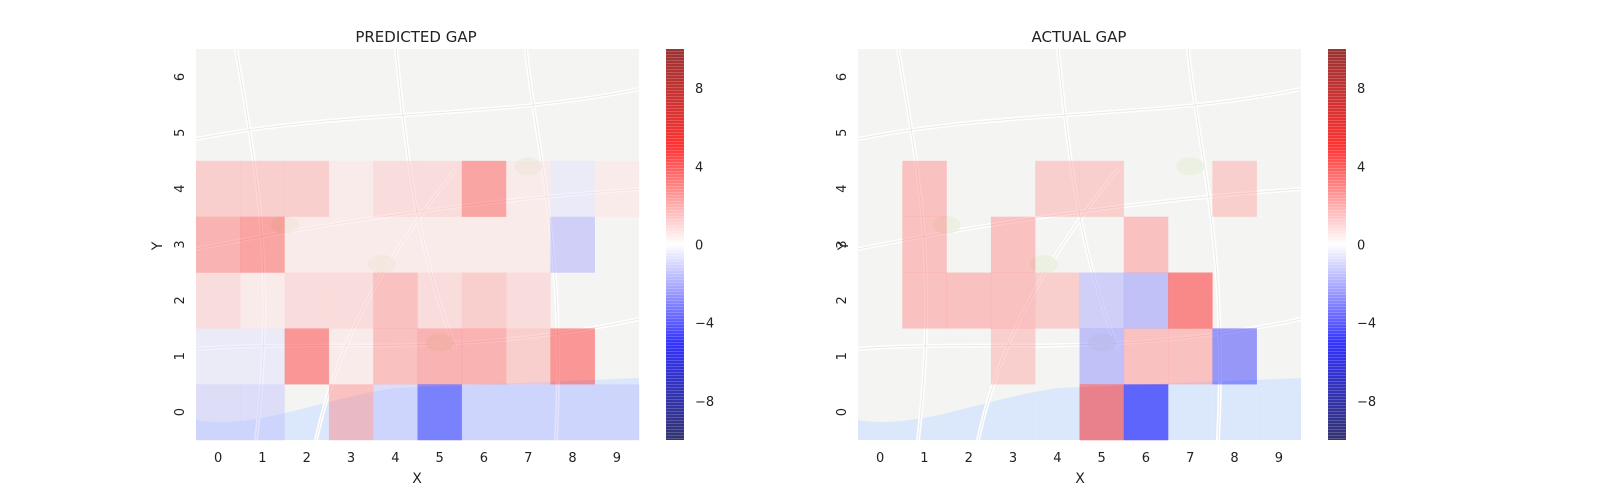 The image size is (1600, 500). What do you see at coordinates (158, 246) in the screenshot?
I see `y-axis-label: Y` at bounding box center [158, 246].